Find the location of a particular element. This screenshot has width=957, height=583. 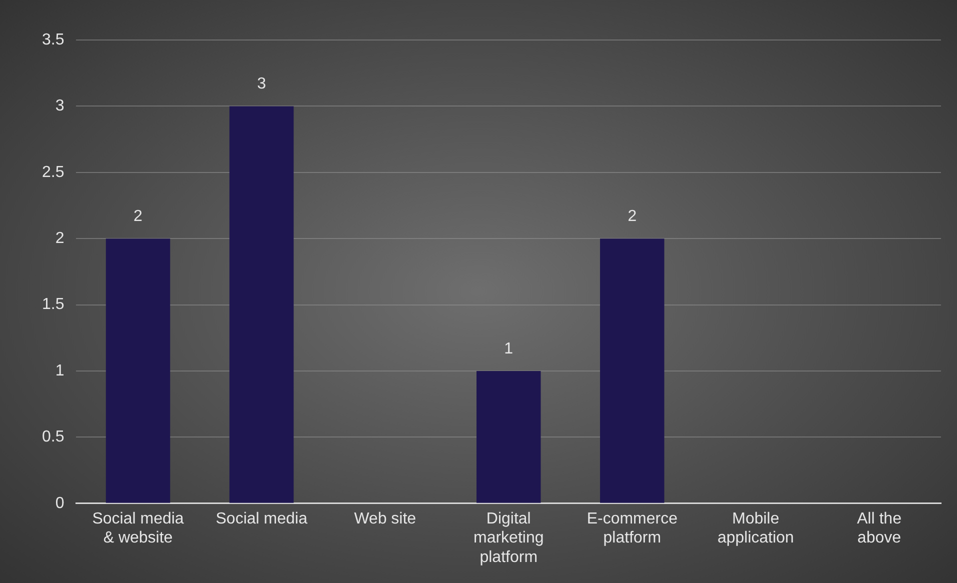

x-tick-label: All the above is located at coordinates (879, 528).